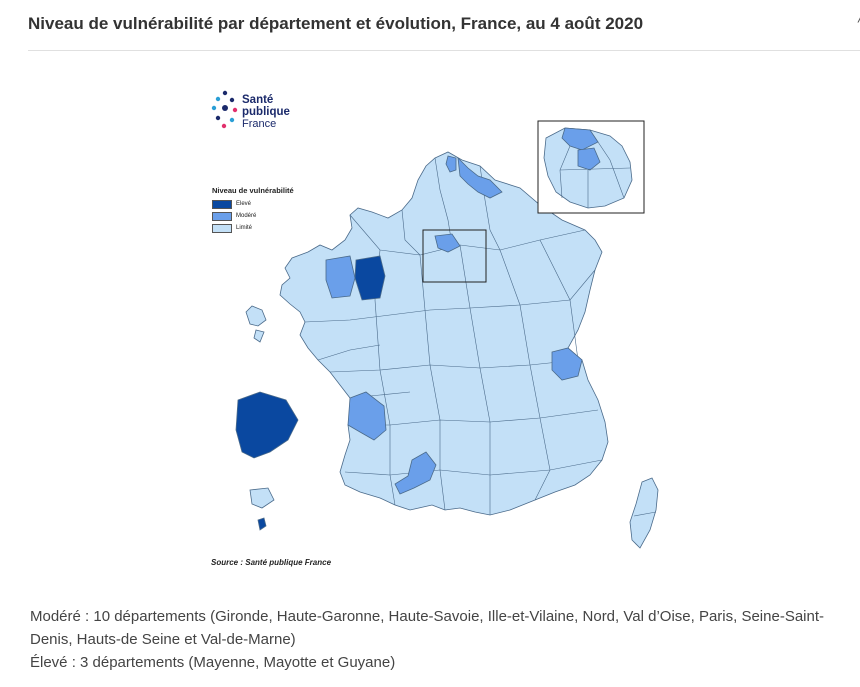 The width and height of the screenshot is (860, 687). Describe the element at coordinates (271, 562) in the screenshot. I see `map-source: Source : Santé publique France` at that location.